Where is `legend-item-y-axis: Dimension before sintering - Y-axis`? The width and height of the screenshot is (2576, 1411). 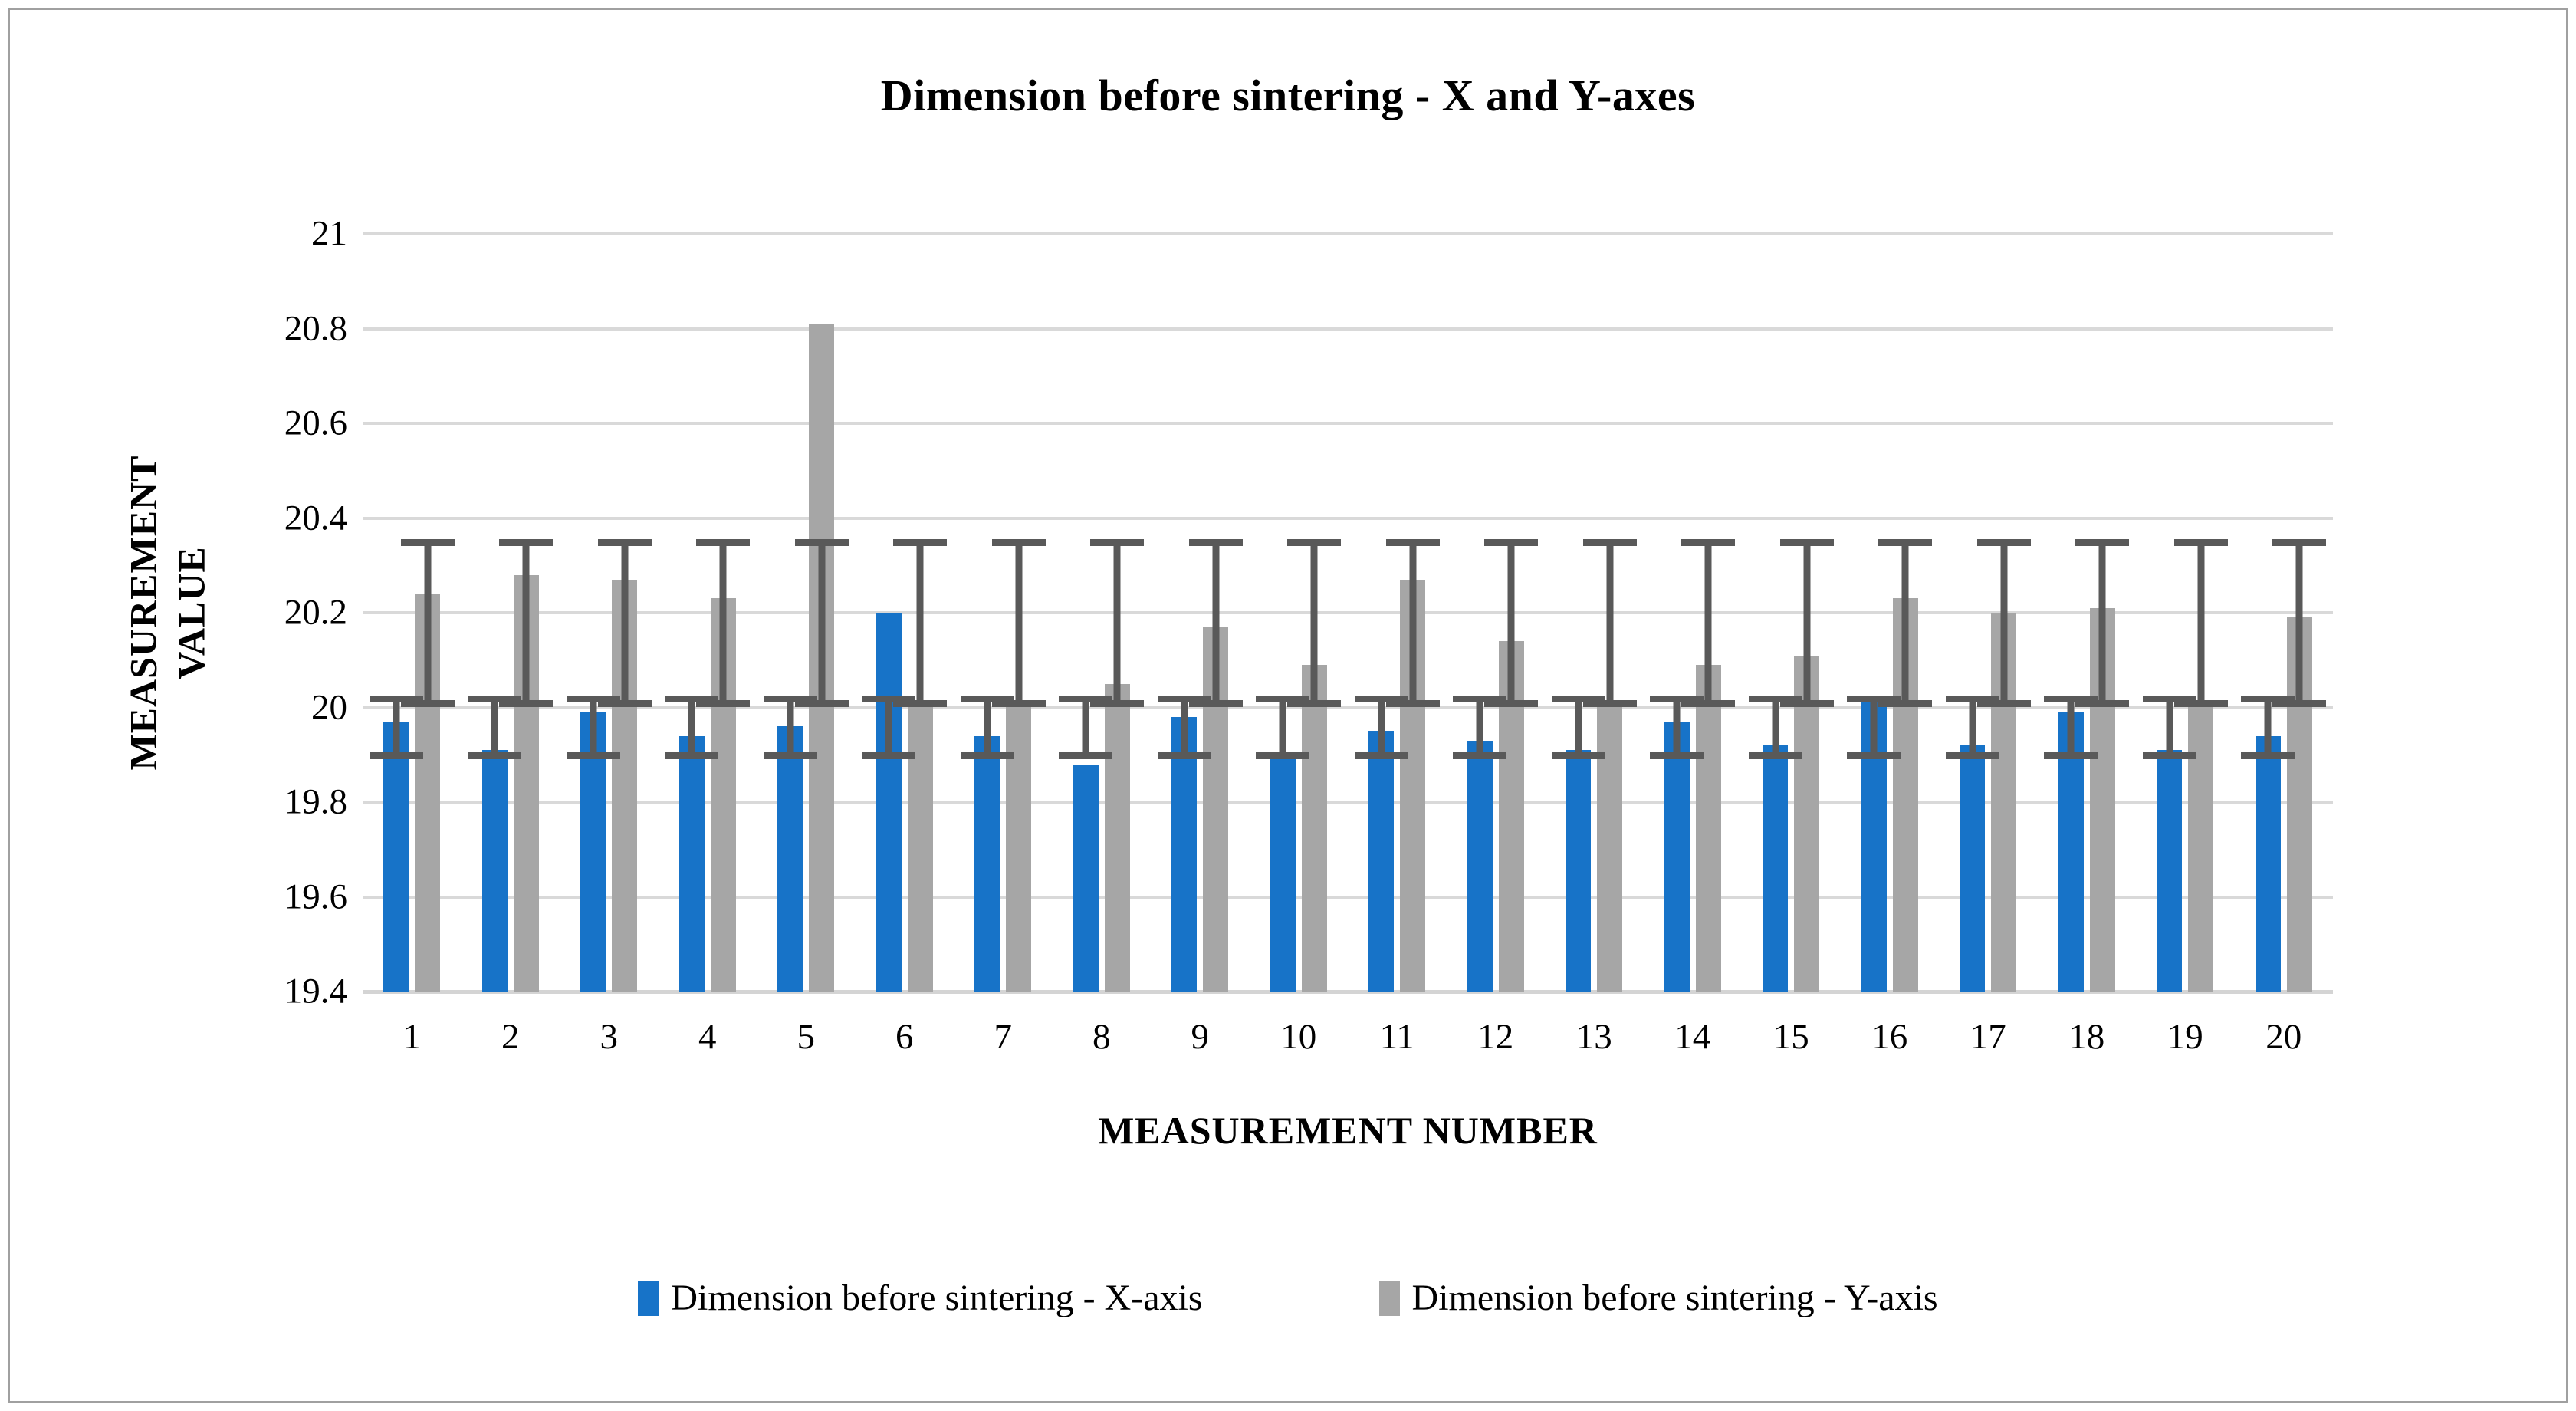
legend-item-y-axis: Dimension before sintering - Y-axis is located at coordinates (1658, 1298).